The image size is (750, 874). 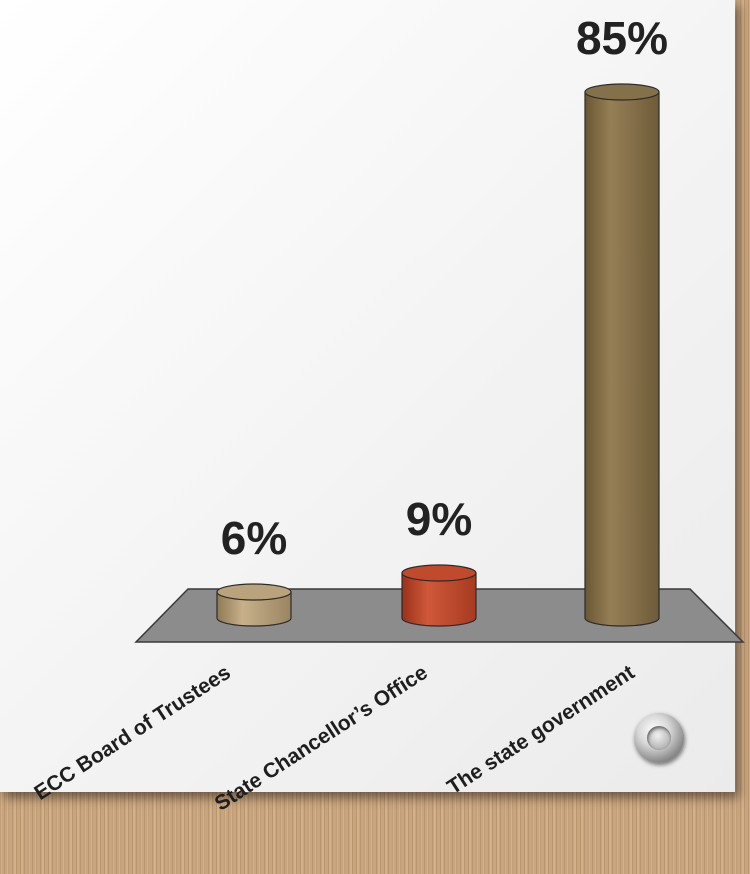 What do you see at coordinates (541, 730) in the screenshot?
I see `category-label-3: The state government` at bounding box center [541, 730].